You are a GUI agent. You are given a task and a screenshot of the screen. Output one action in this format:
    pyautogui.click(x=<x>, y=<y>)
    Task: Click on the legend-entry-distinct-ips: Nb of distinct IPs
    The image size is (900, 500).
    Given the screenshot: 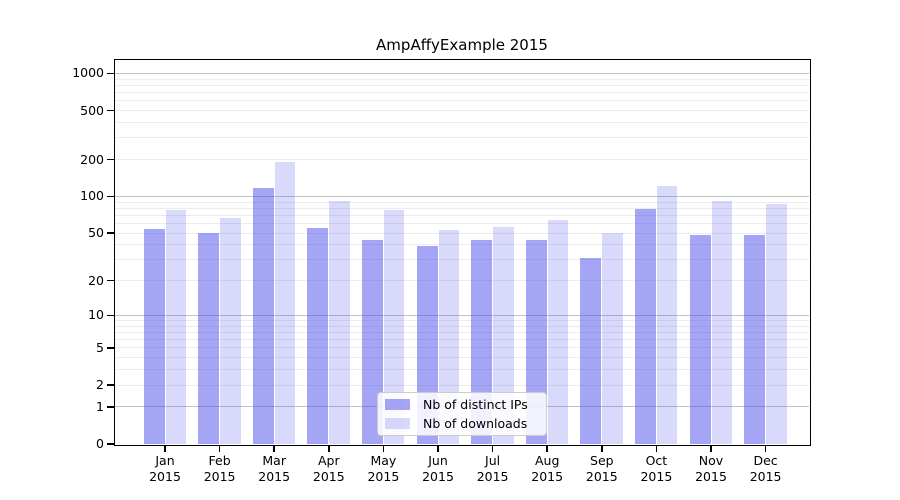 What is the action you would take?
    pyautogui.click(x=465, y=404)
    